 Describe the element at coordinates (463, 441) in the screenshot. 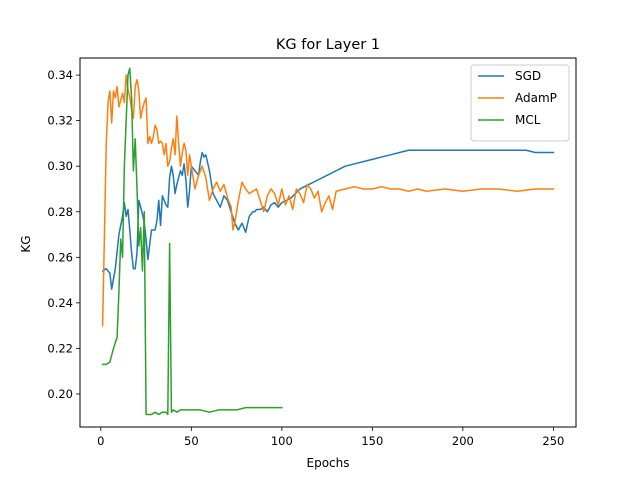

I see `x-tick-label: 200` at that location.